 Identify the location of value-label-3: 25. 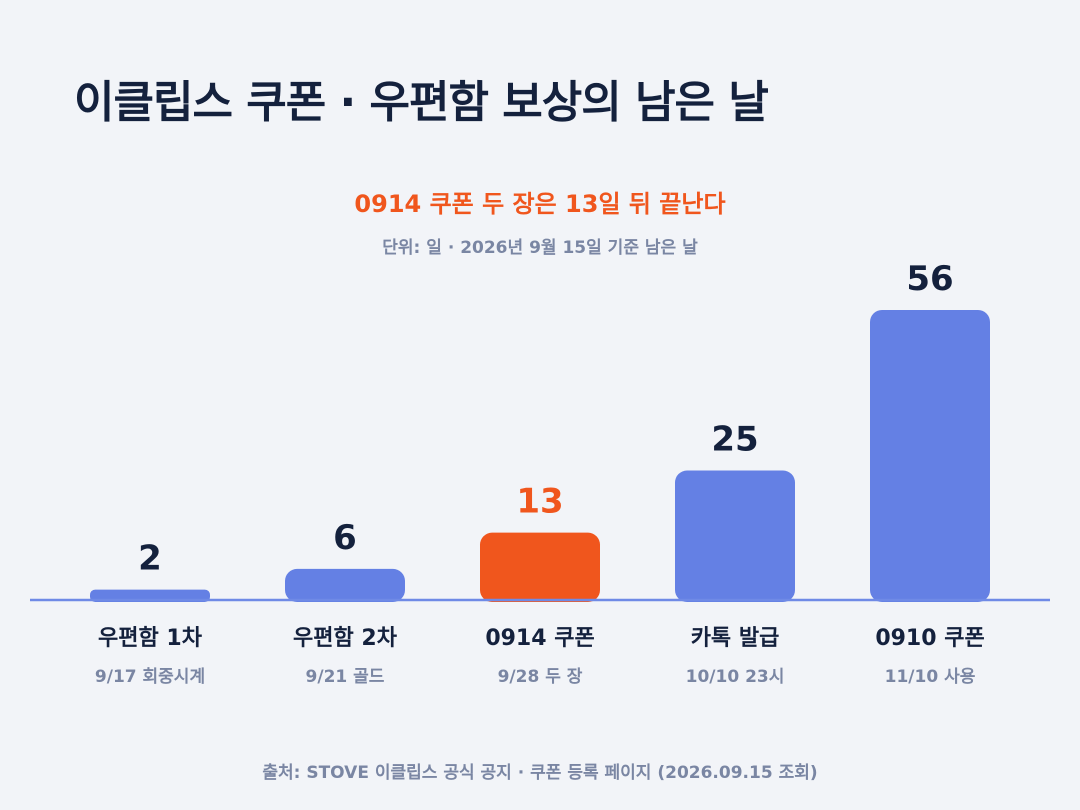
(734, 440).